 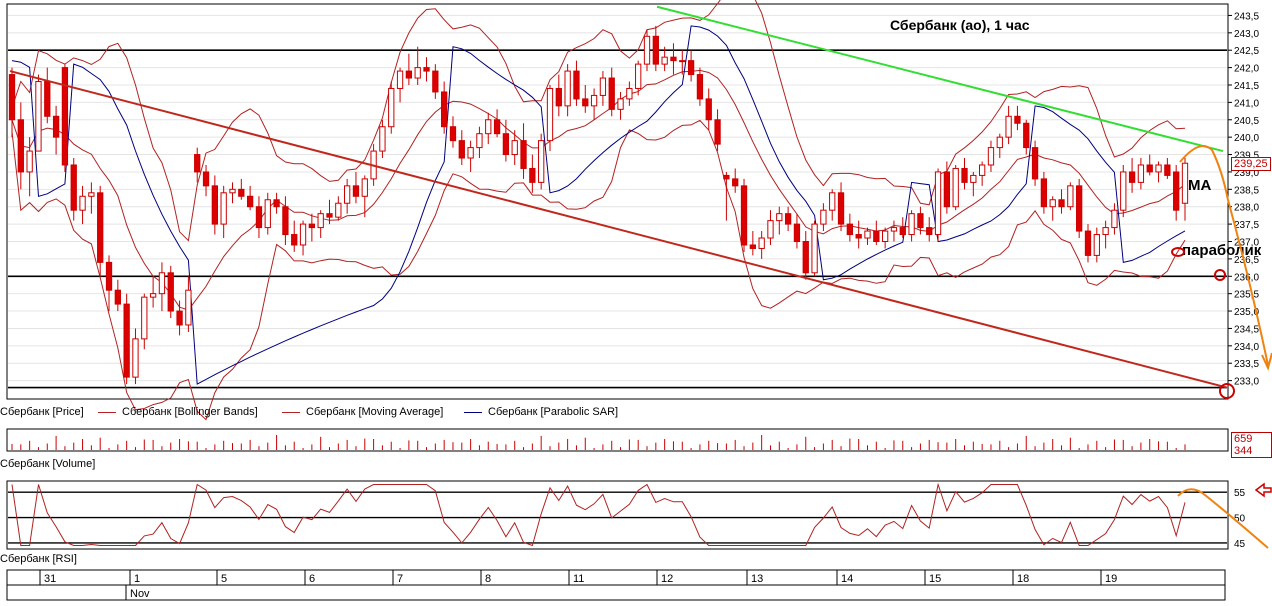 What do you see at coordinates (375, 412) in the screenshot?
I see `legend-ma-label: Сбербанк [Moving Average]` at bounding box center [375, 412].